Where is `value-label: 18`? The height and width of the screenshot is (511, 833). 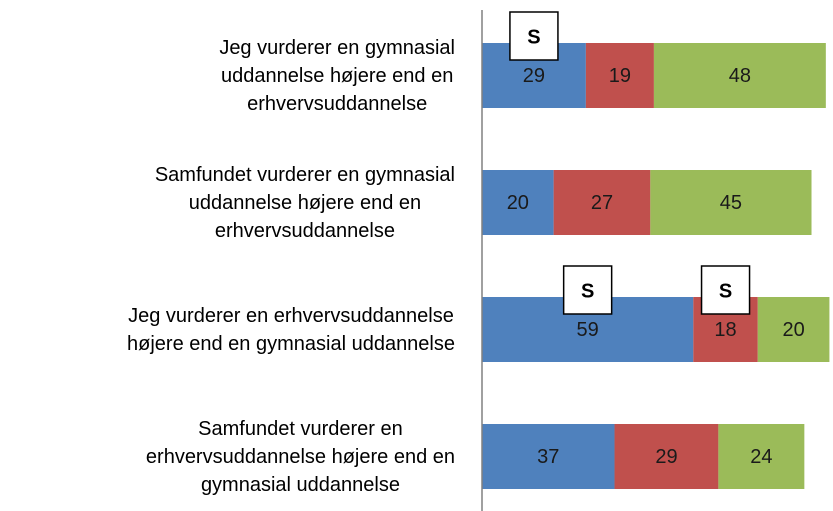
value-label: 18 is located at coordinates (725, 330).